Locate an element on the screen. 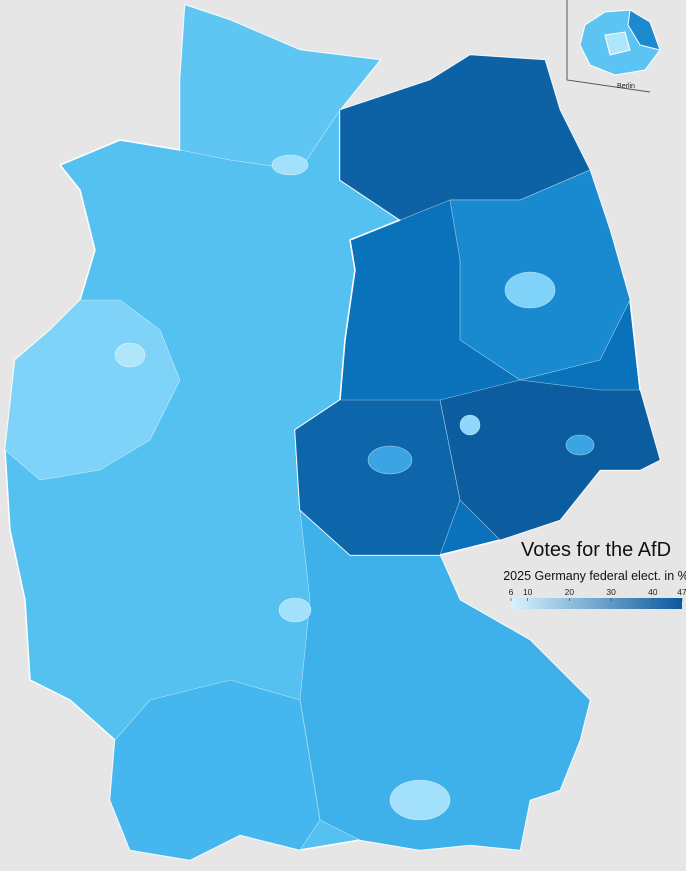 This screenshot has height=871, width=686. berlin-area is located at coordinates (530, 290).